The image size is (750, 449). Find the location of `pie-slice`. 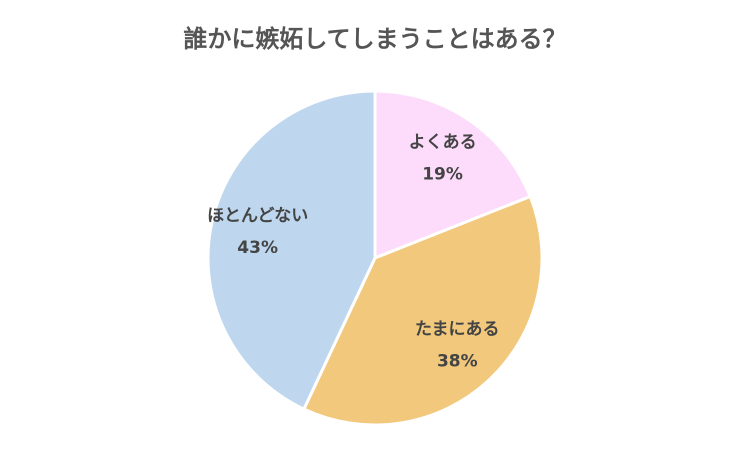

pie-slice is located at coordinates (453, 175).